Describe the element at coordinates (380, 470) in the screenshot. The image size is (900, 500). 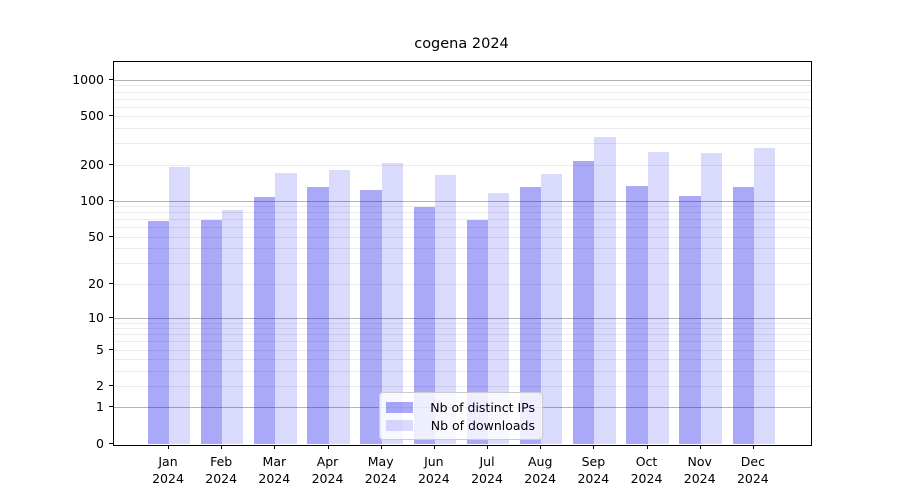
I see `x-tick-label: May 2024` at that location.